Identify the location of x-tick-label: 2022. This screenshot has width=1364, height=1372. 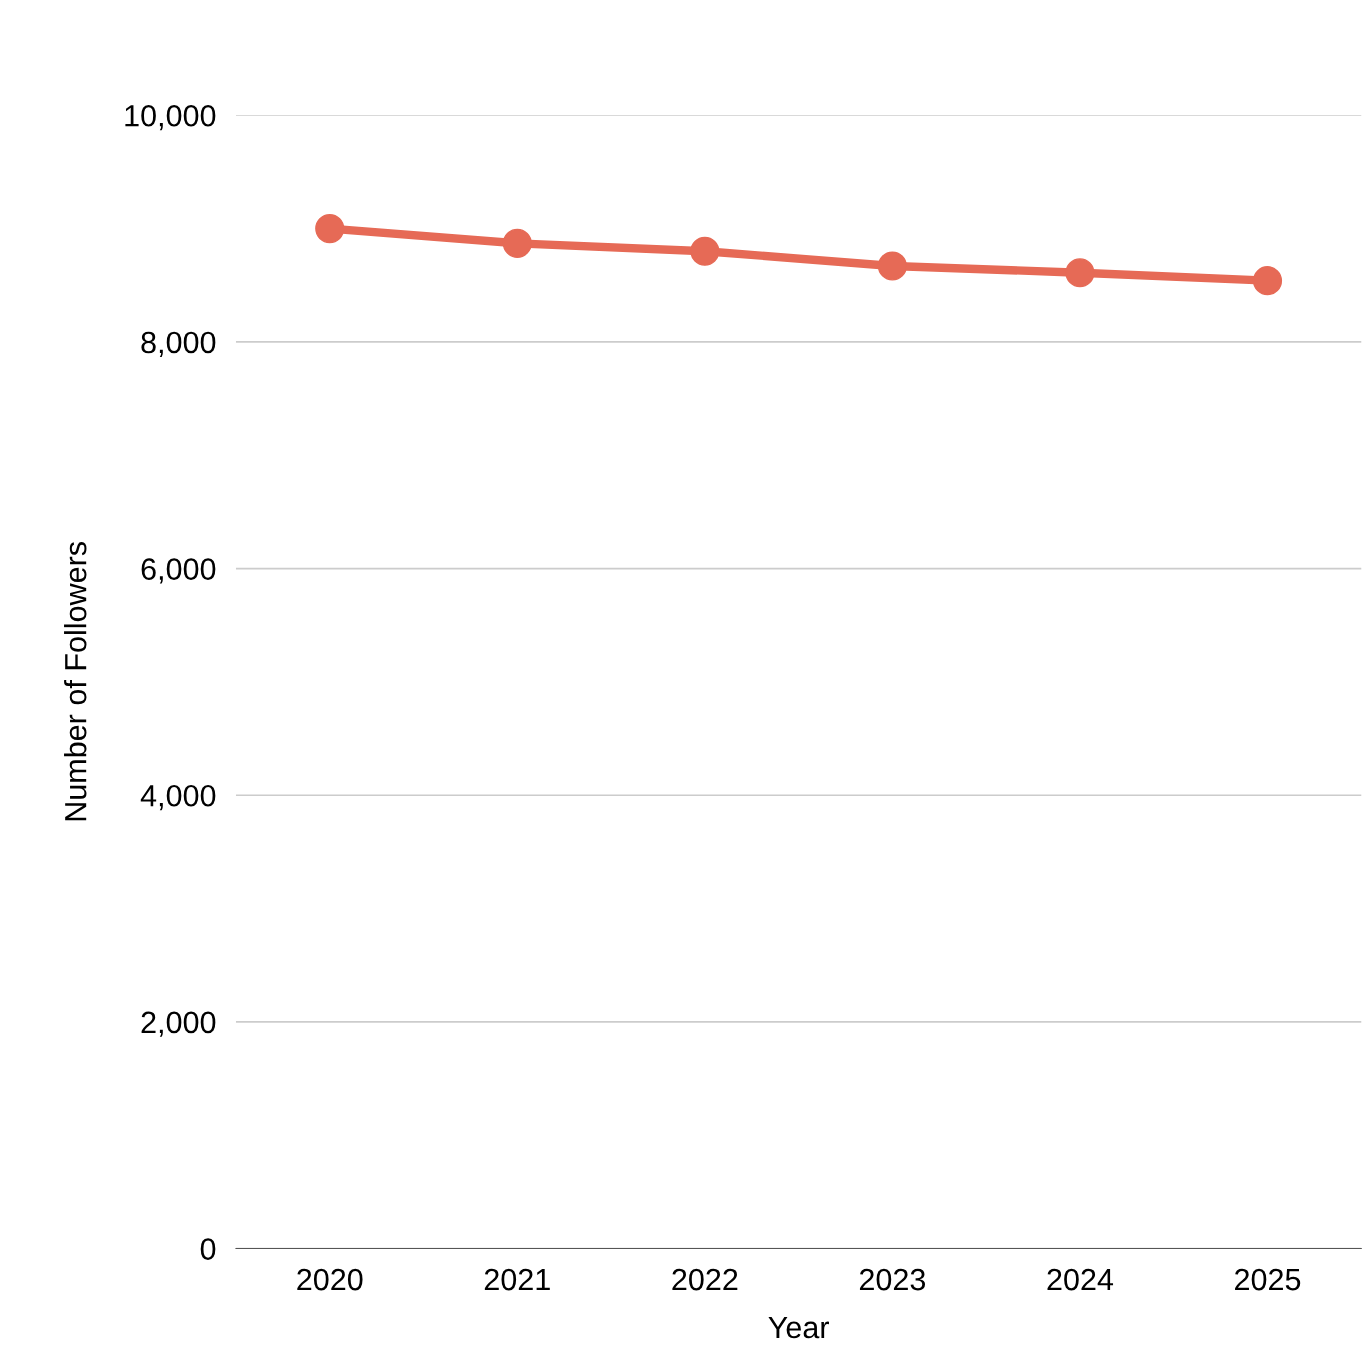
(705, 1279).